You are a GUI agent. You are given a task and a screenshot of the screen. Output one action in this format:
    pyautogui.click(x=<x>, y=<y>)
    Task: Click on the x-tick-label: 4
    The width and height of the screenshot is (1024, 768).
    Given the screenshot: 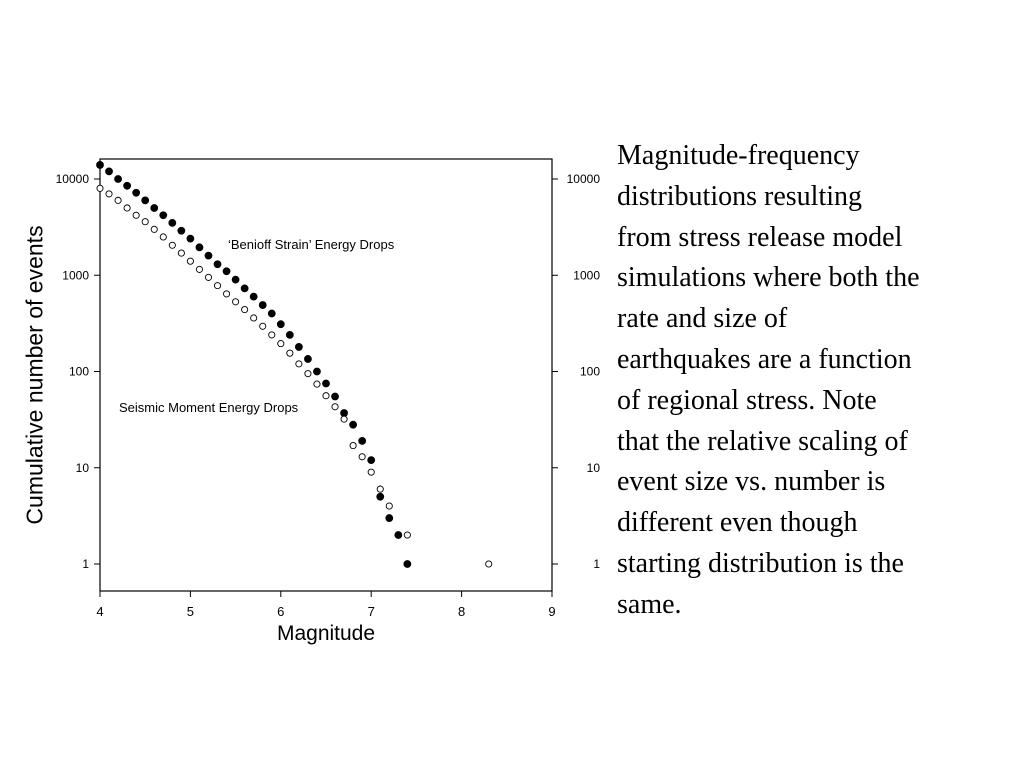 What is the action you would take?
    pyautogui.click(x=99, y=611)
    